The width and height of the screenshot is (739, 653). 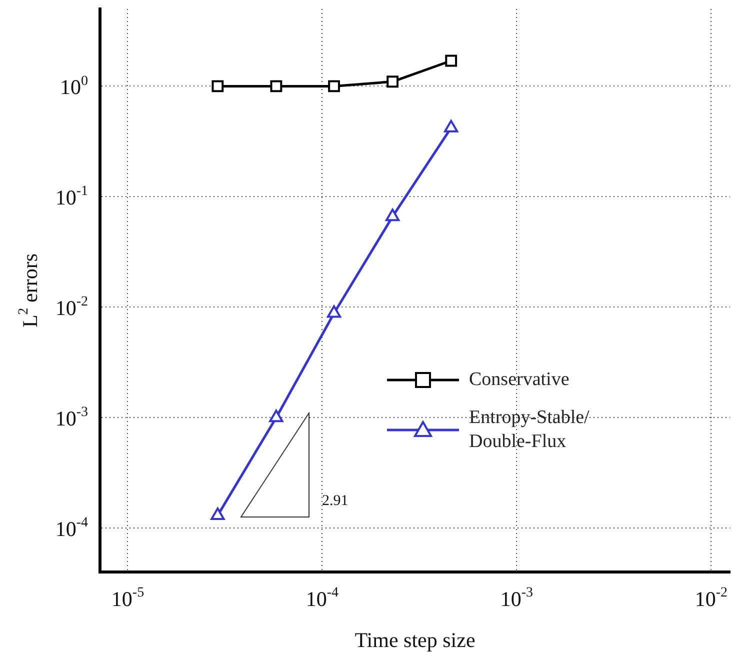 What do you see at coordinates (529, 430) in the screenshot?
I see `legend-label: Entropy-Stable/Double-Flux` at bounding box center [529, 430].